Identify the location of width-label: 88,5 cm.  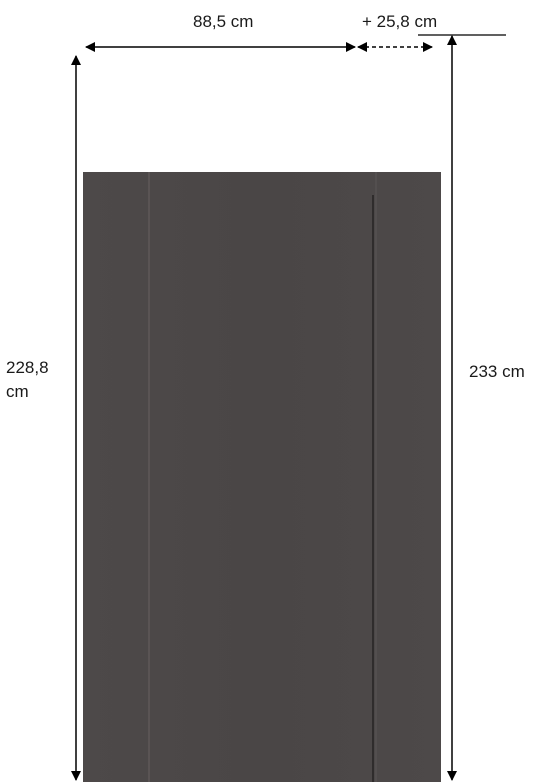
(223, 21).